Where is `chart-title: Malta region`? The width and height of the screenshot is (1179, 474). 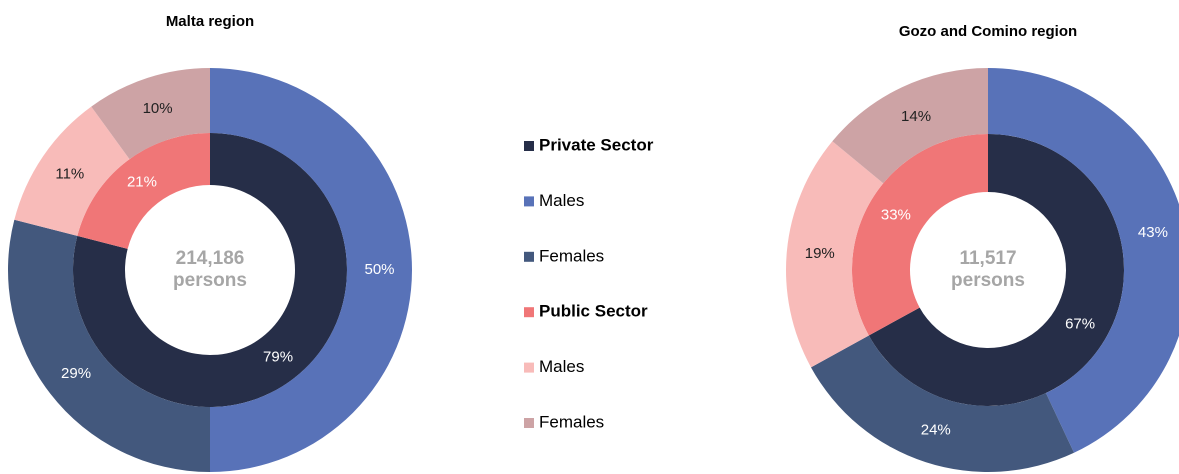 chart-title: Malta region is located at coordinates (210, 21).